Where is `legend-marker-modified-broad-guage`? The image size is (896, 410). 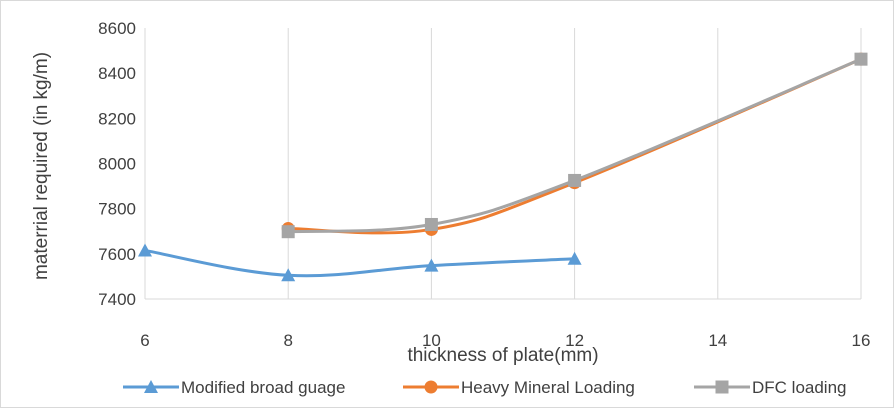 legend-marker-modified-broad-guage is located at coordinates (151, 386).